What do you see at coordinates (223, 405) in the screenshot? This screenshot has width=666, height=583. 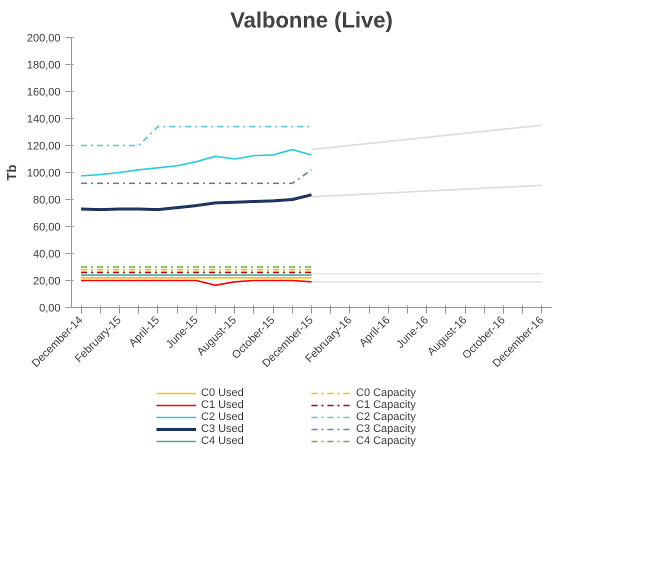 I see `legend-label: C1 Used` at bounding box center [223, 405].